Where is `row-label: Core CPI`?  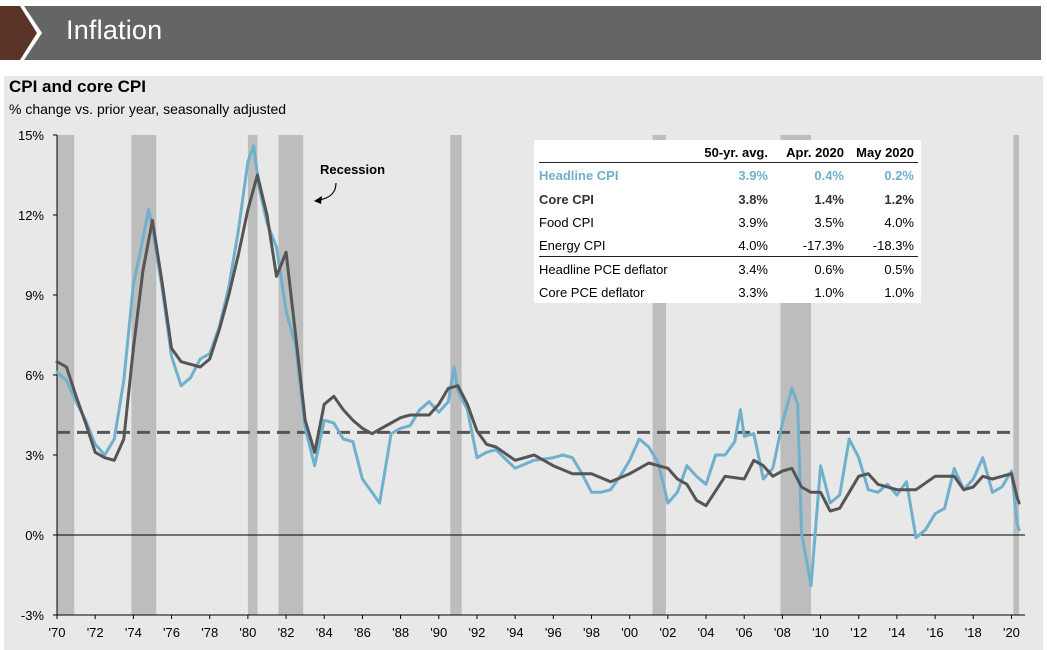 row-label: Core CPI is located at coordinates (566, 199).